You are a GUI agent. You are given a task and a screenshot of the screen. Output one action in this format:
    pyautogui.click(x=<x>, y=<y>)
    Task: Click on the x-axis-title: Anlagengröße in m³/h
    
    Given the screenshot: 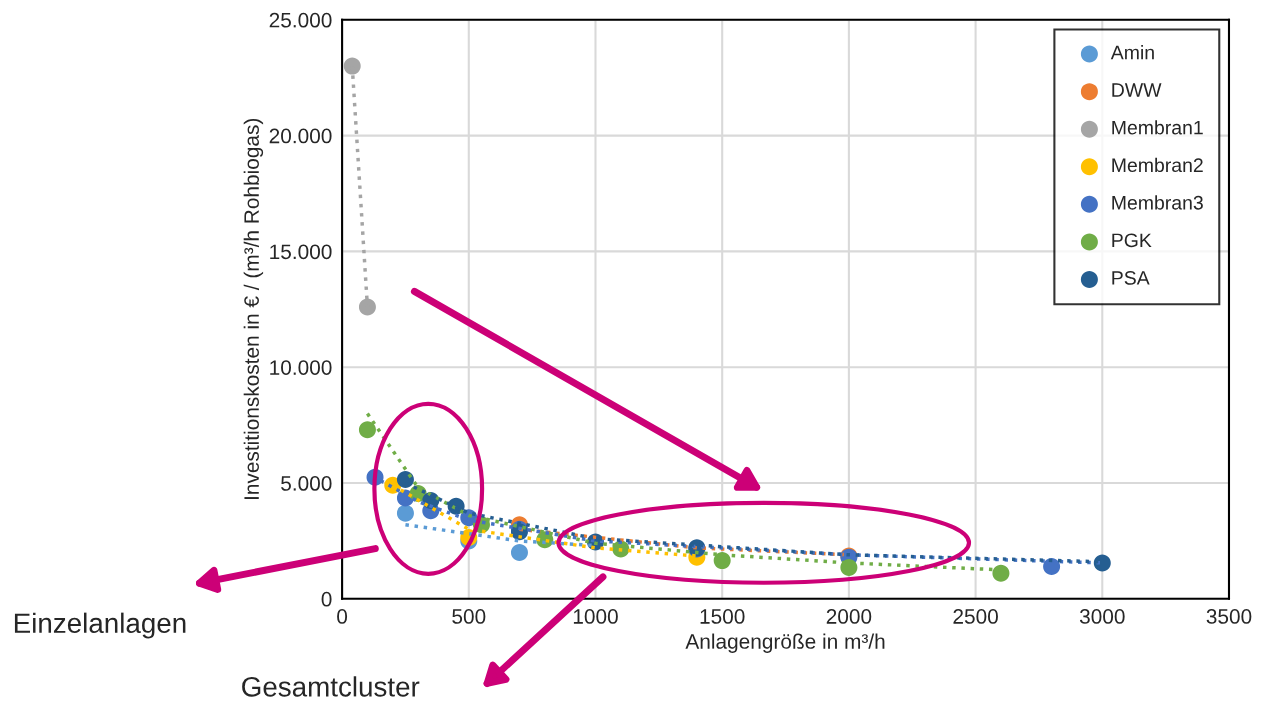 What is the action you would take?
    pyautogui.click(x=785, y=643)
    